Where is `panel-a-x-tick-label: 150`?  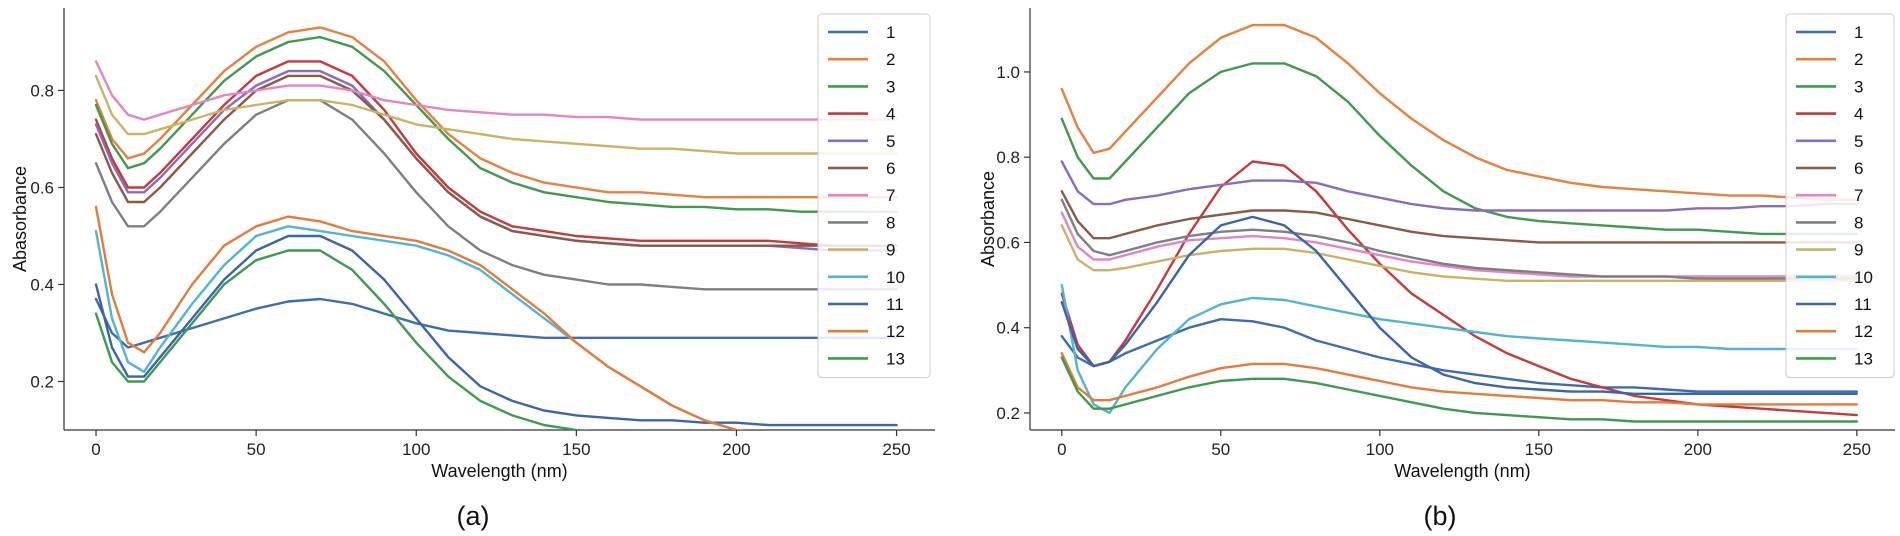 panel-a-x-tick-label: 150 is located at coordinates (576, 449).